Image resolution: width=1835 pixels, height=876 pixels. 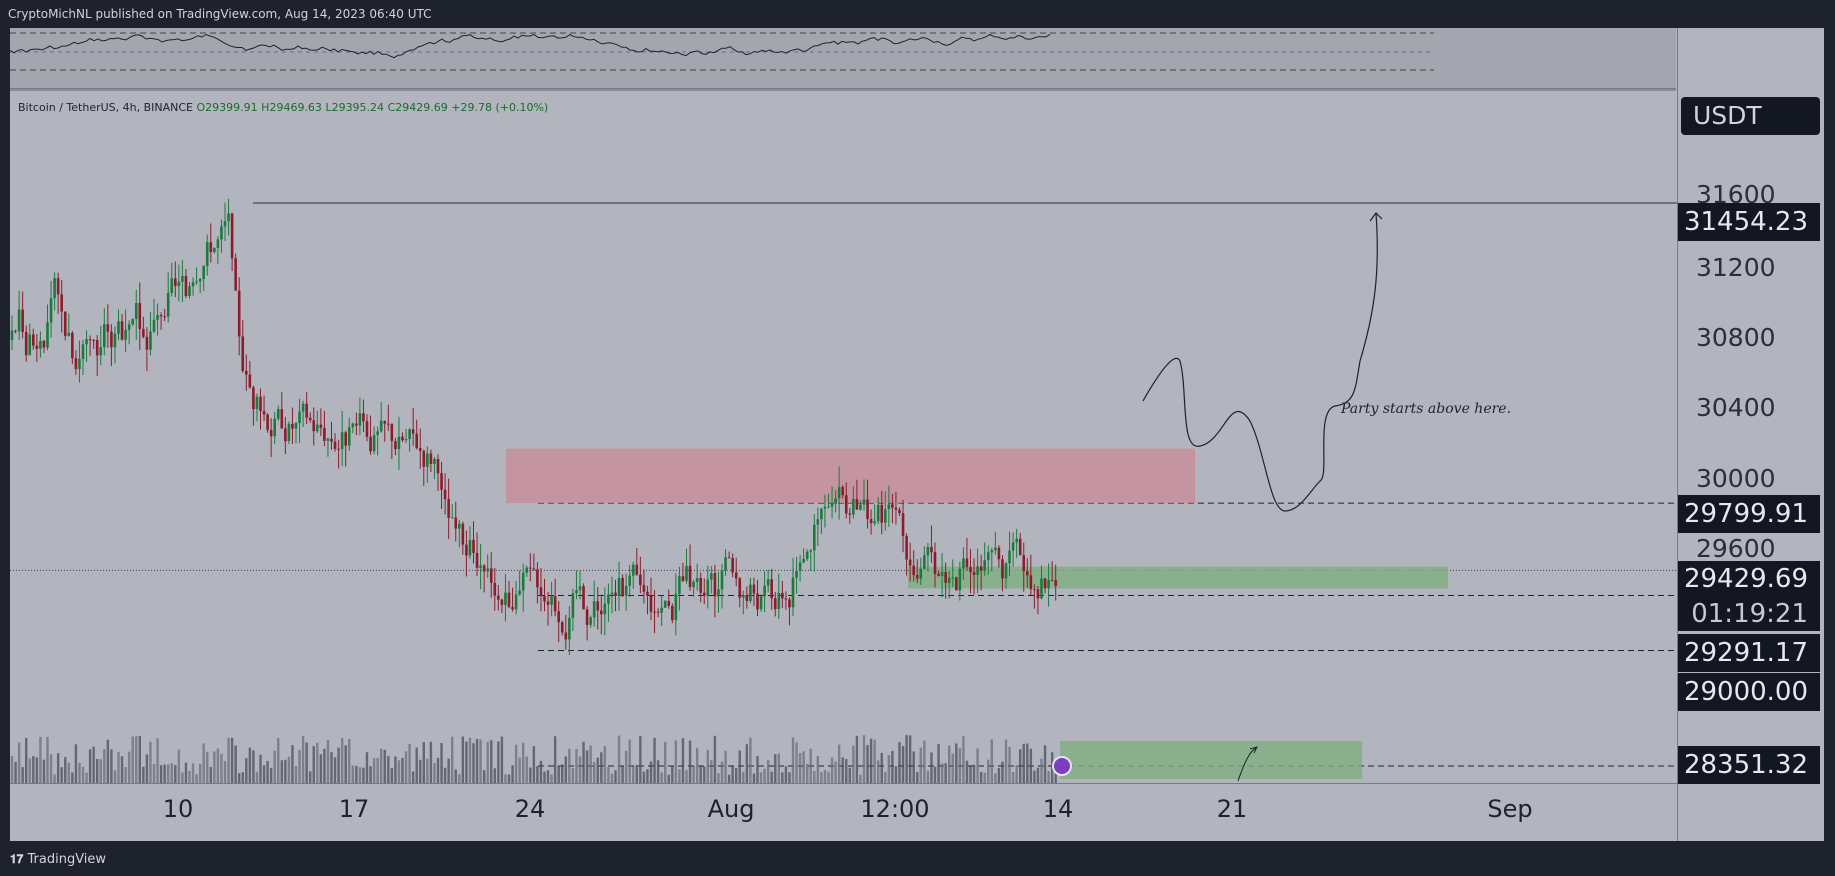 What do you see at coordinates (1750, 116) in the screenshot?
I see `currency-selector: USDT` at bounding box center [1750, 116].